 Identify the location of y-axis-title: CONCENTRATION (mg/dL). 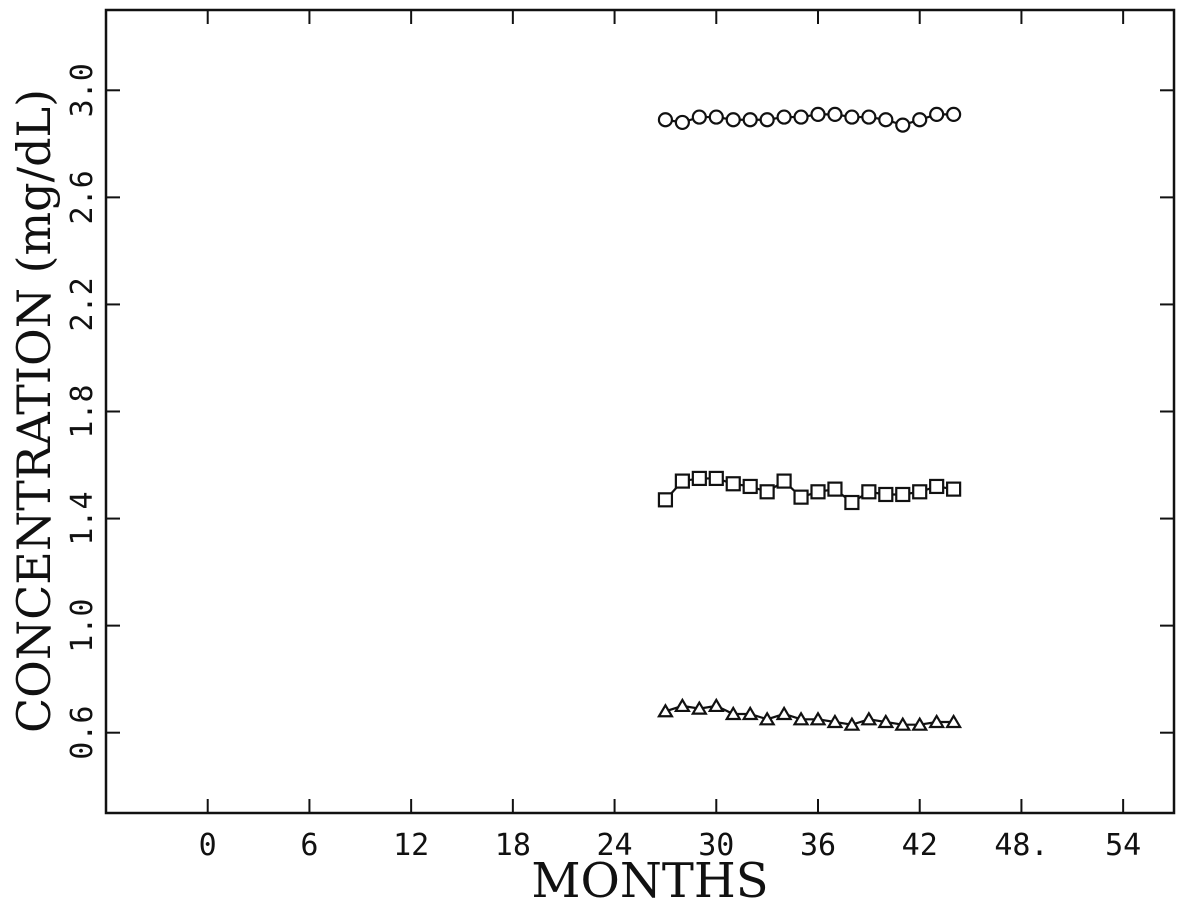
(34, 411).